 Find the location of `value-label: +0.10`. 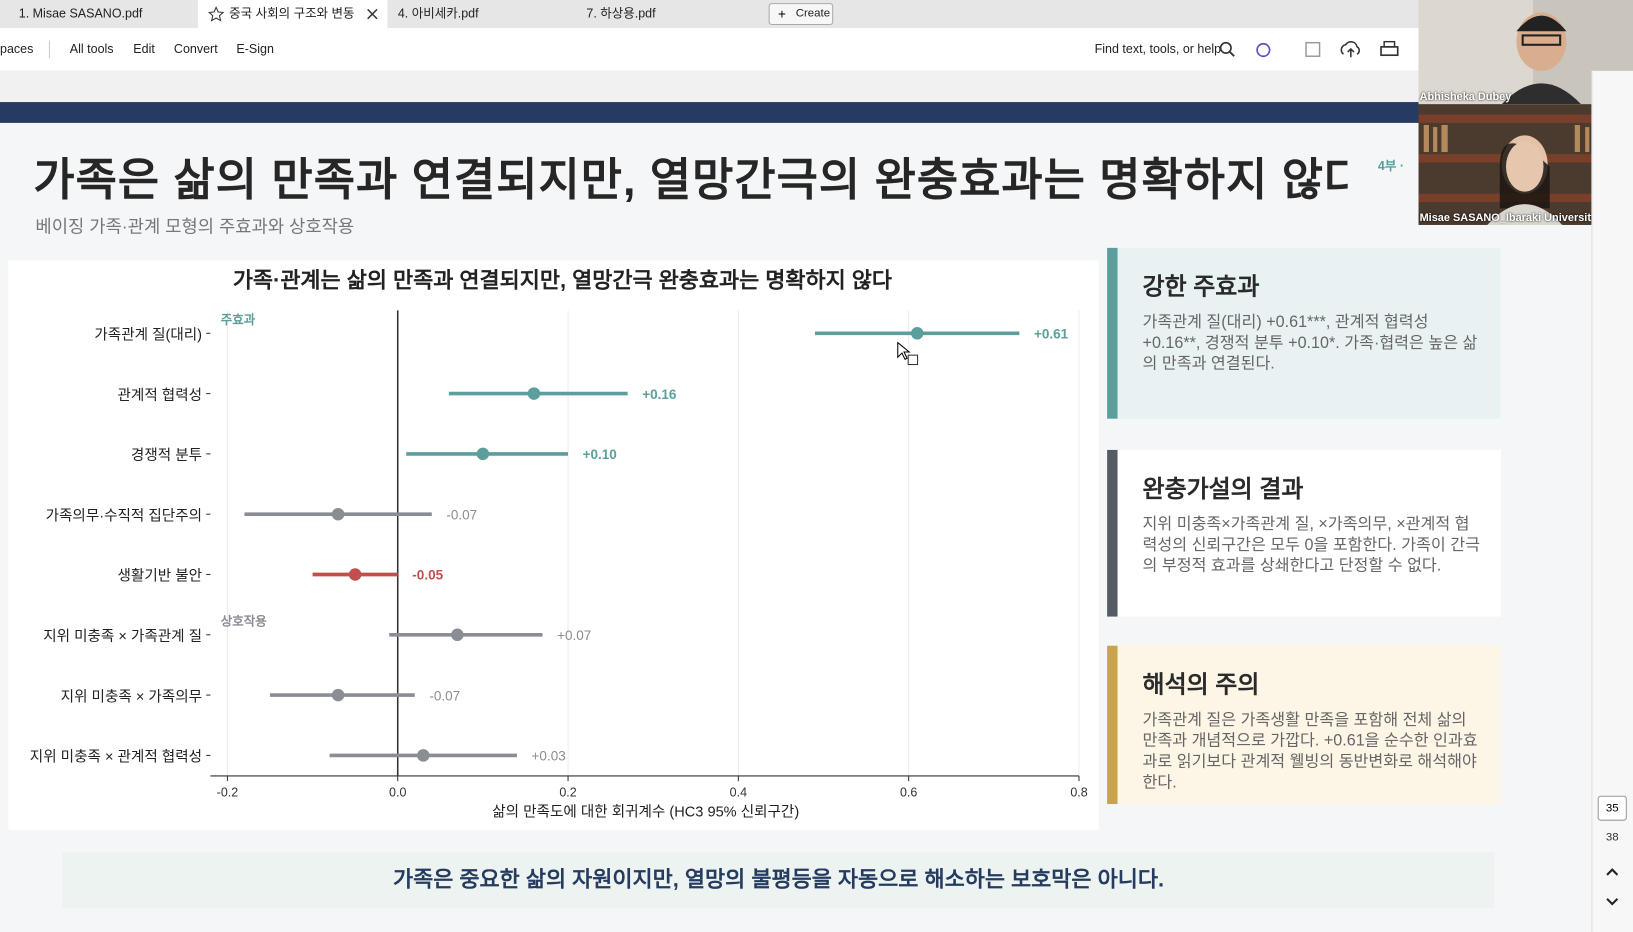

value-label: +0.10 is located at coordinates (600, 454).